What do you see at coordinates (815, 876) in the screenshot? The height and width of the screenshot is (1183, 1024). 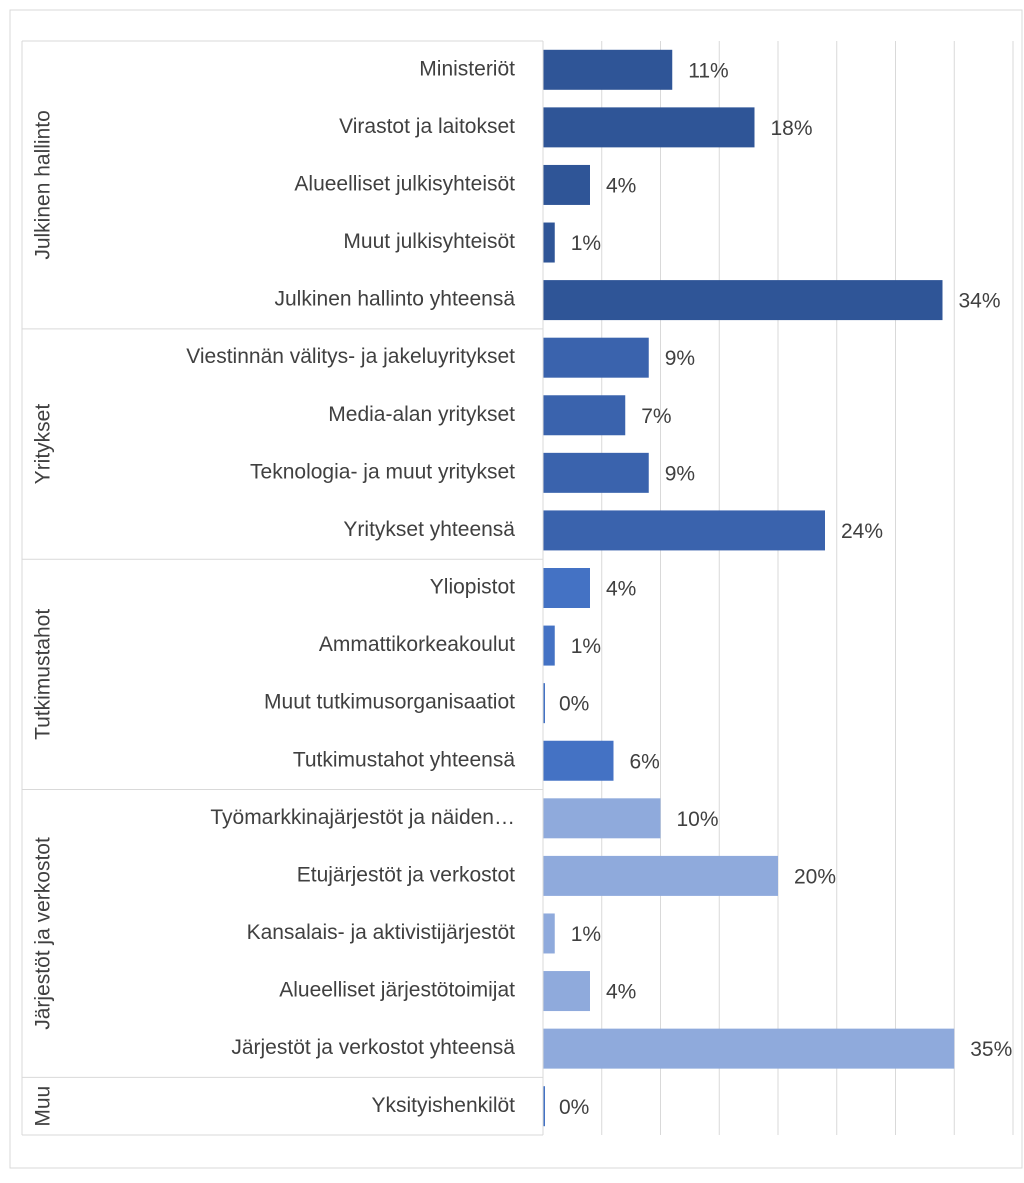 I see `value-label: 20%` at bounding box center [815, 876].